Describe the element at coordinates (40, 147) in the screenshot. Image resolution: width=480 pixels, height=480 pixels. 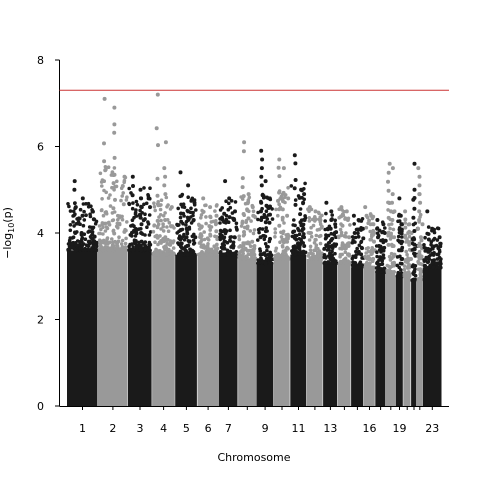
I see `y-tick-label: 6` at that location.